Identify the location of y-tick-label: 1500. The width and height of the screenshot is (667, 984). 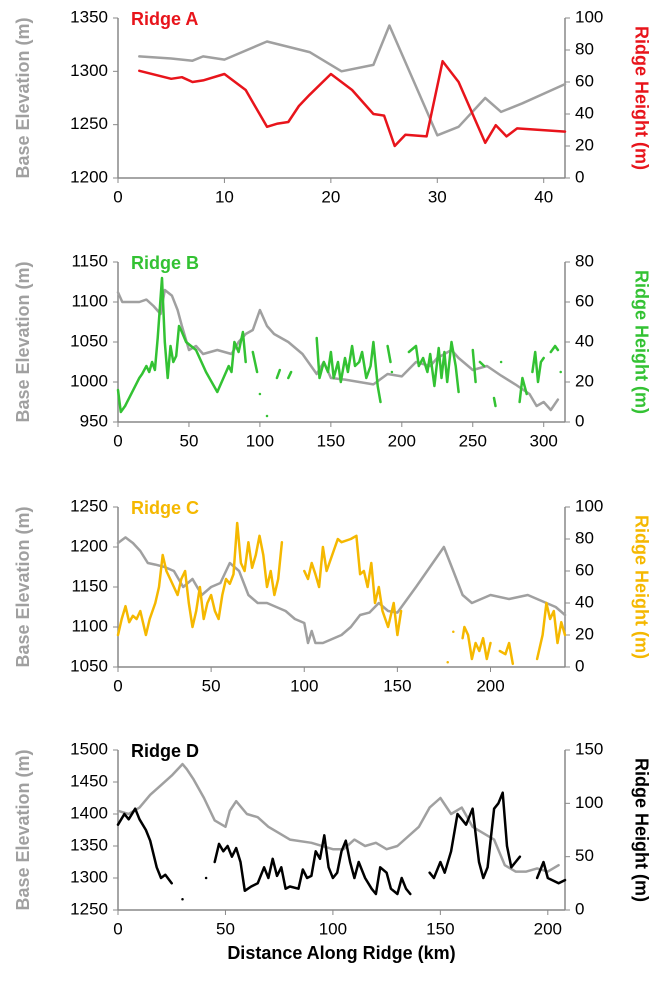
(89, 748).